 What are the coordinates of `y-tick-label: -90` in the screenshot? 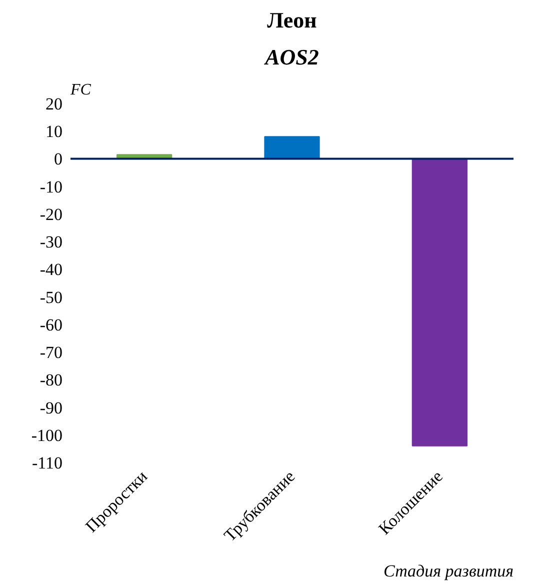 It's located at (51, 408).